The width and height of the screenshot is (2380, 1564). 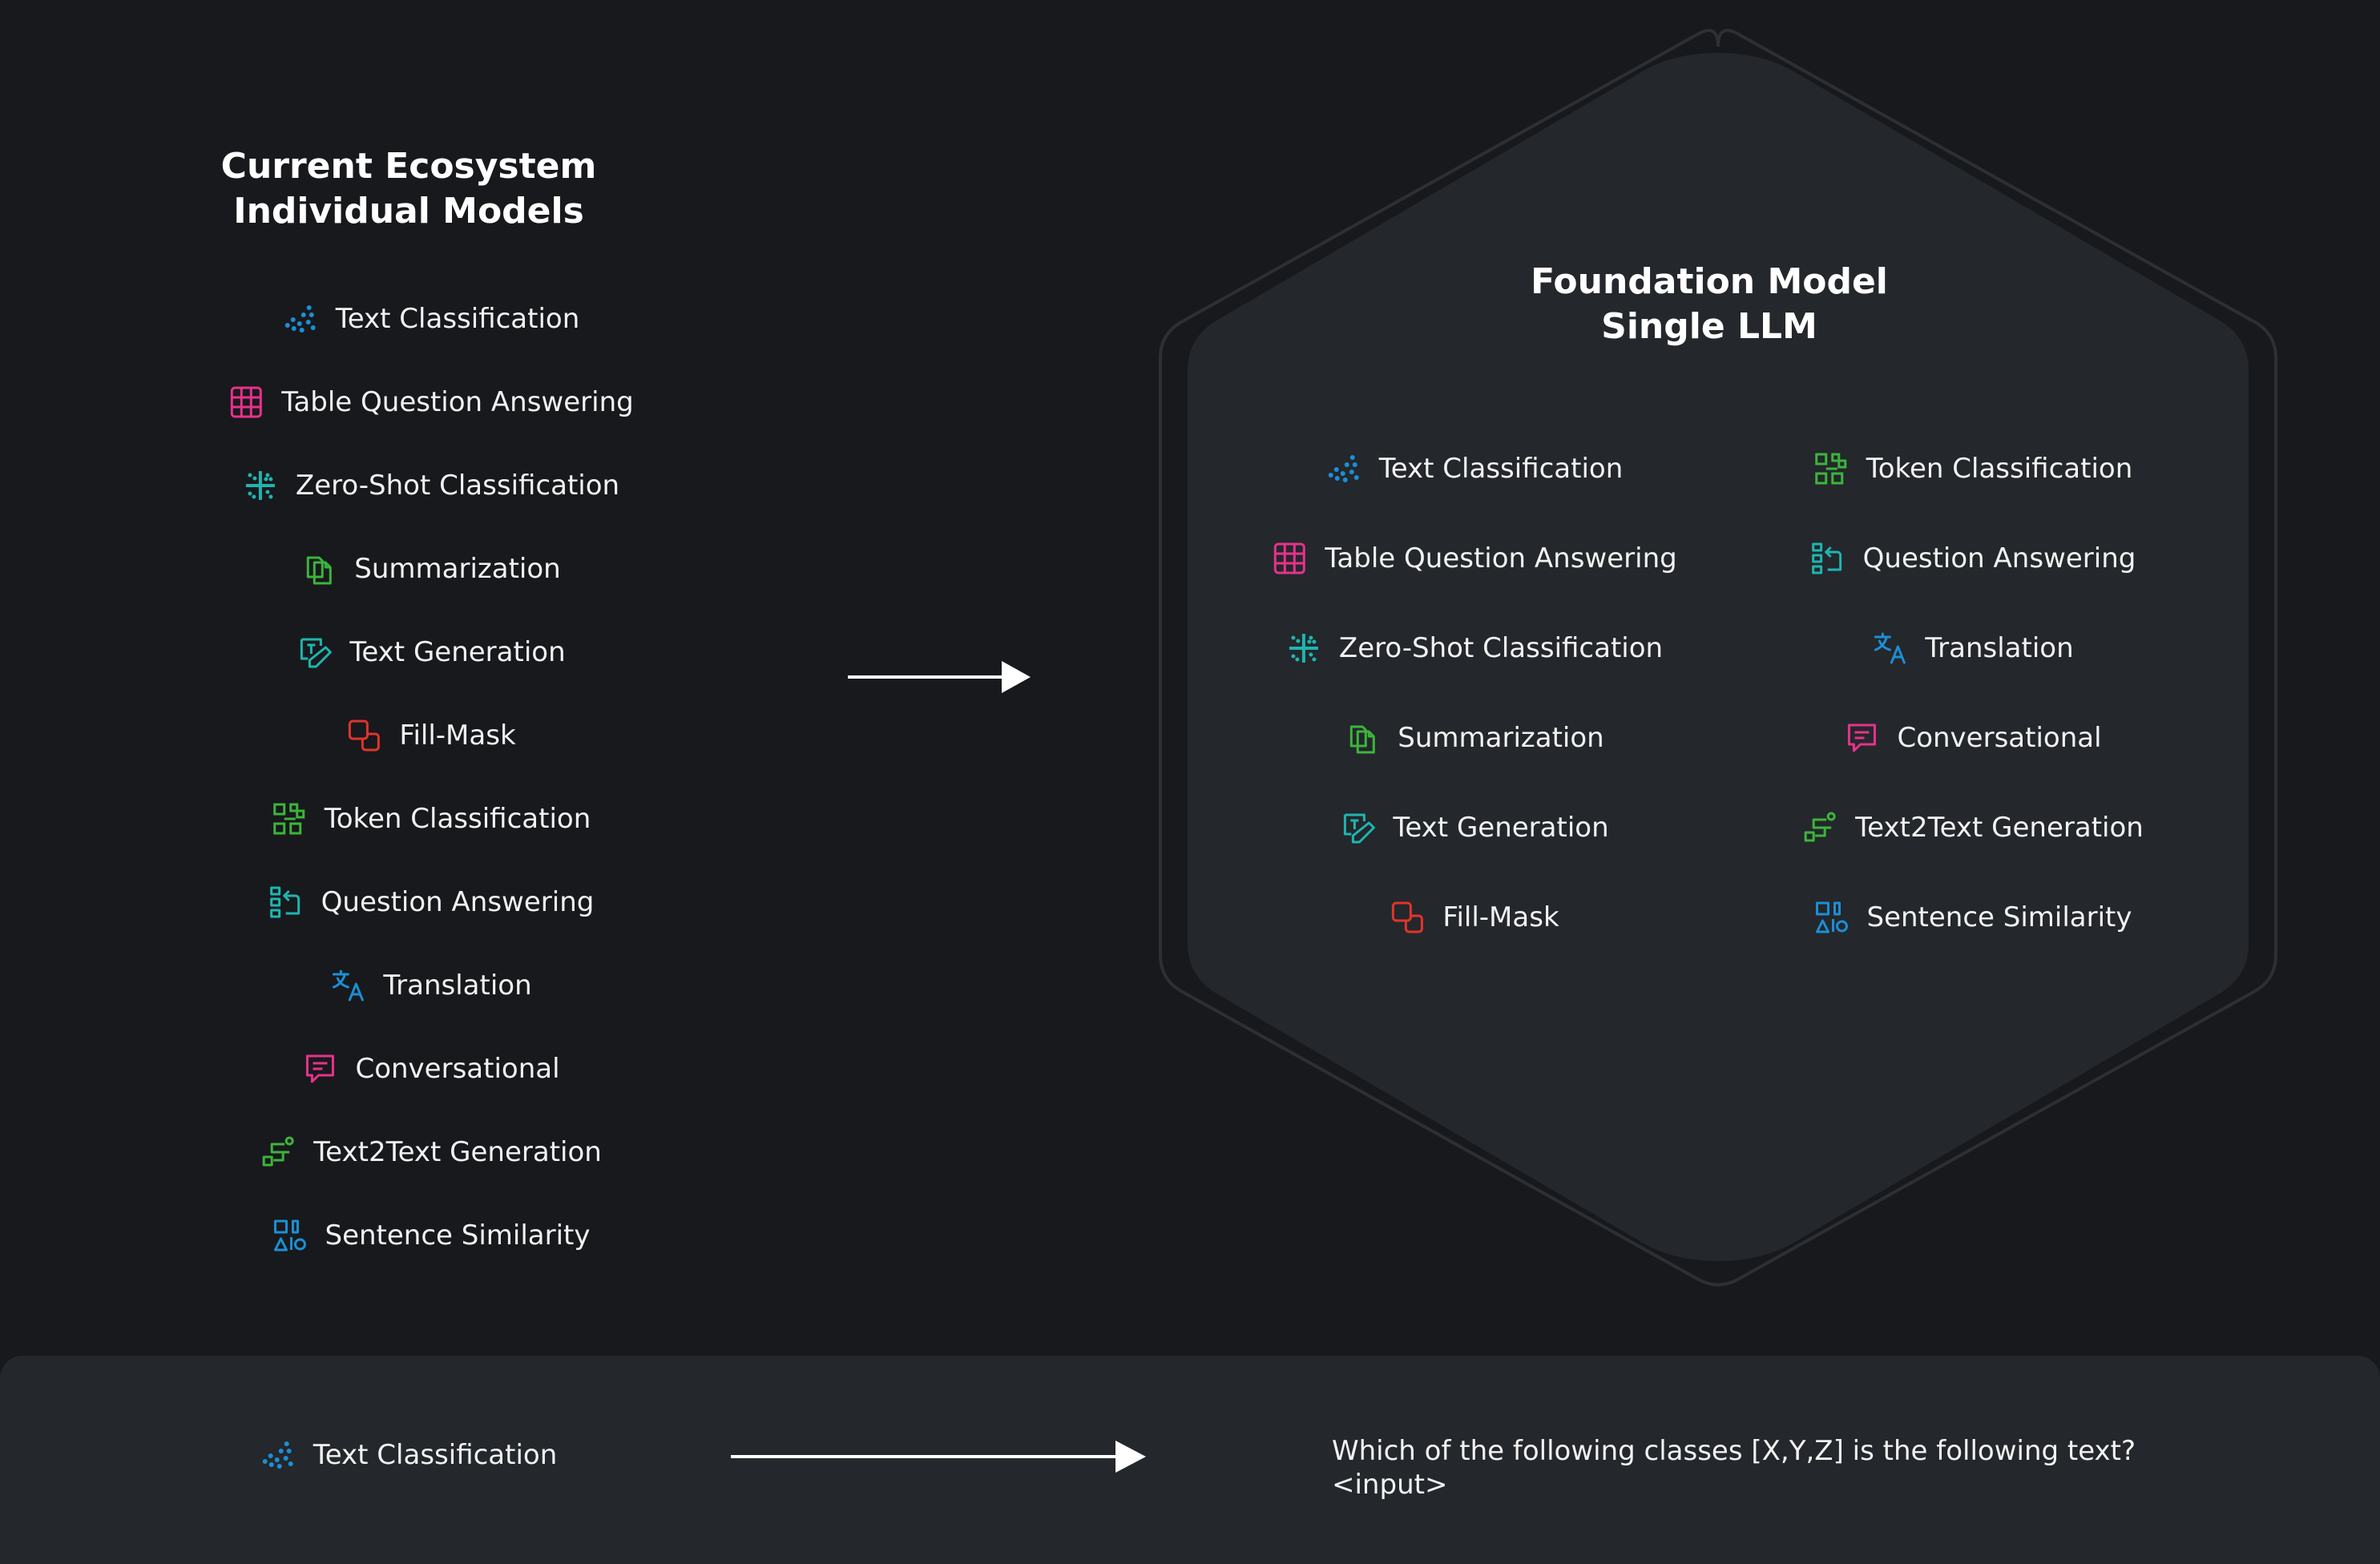 I want to click on left-task-fill-mask: Fill-Mask, so click(x=431, y=735).